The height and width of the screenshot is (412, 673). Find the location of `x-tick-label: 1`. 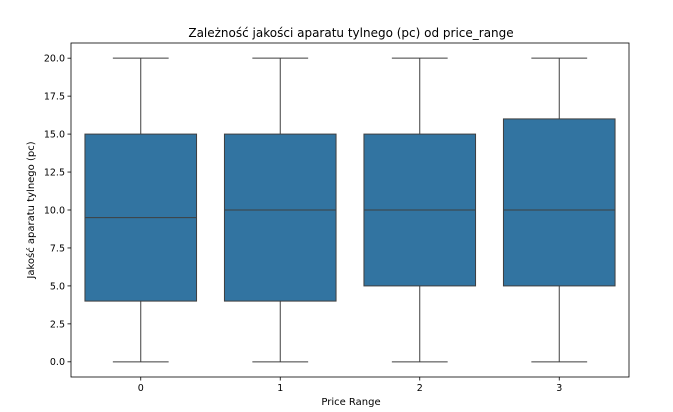

x-tick-label: 1 is located at coordinates (280, 388).